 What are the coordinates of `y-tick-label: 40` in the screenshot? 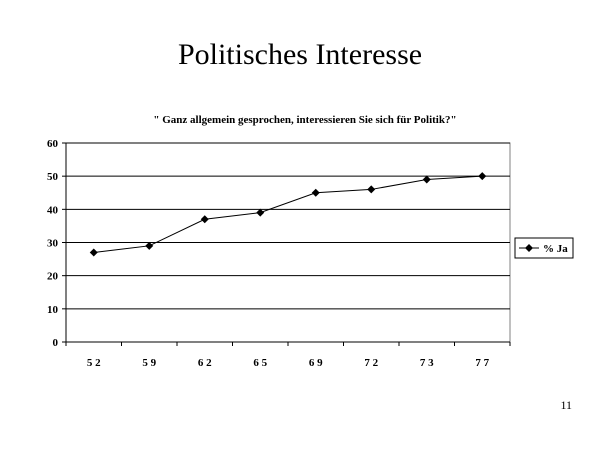 It's located at (53, 210).